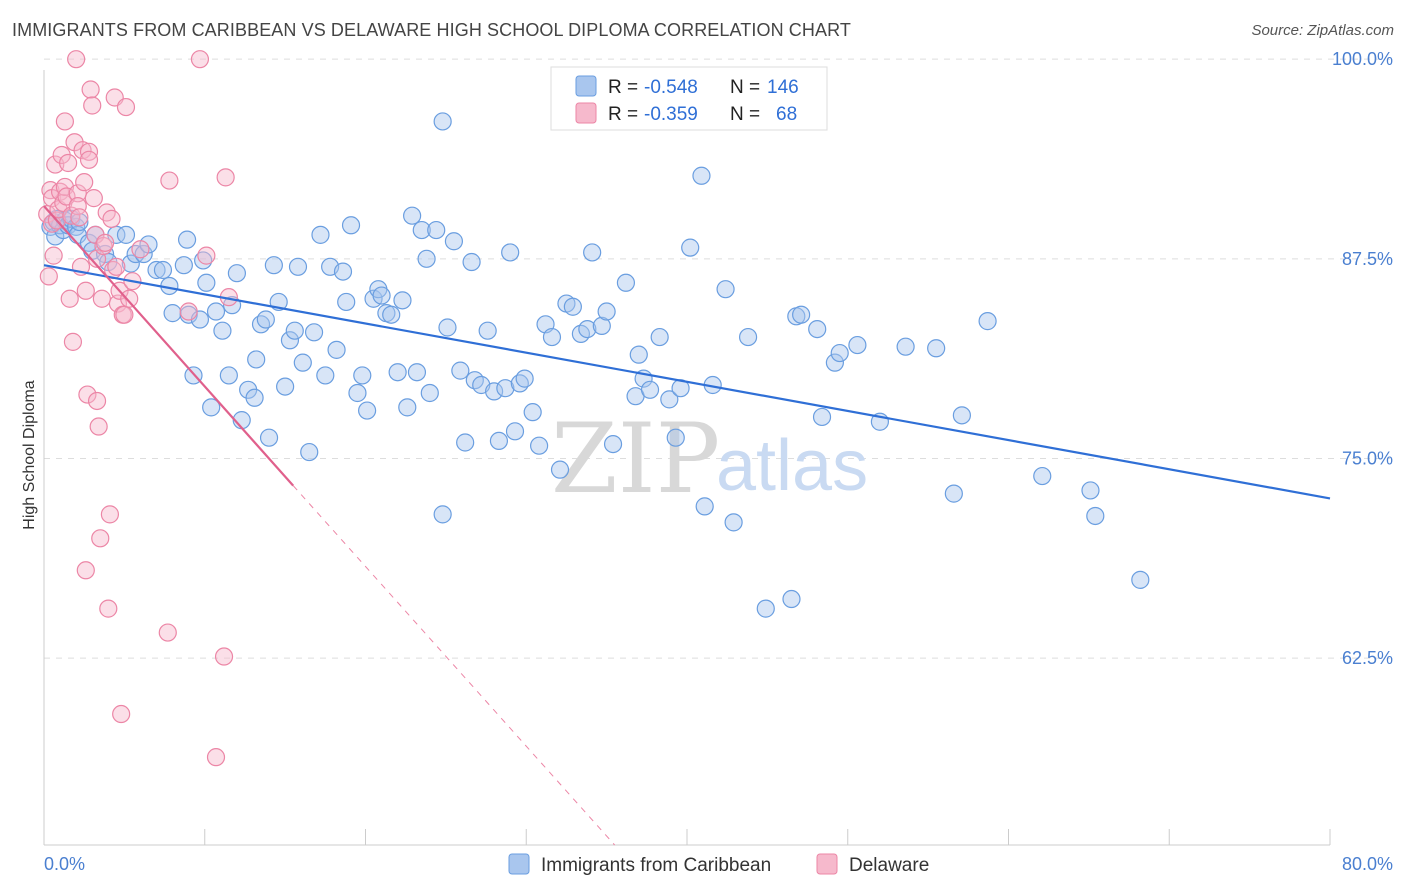 The height and width of the screenshot is (892, 1406). I want to click on y-tick-label: 75.0%, so click(1367, 458).